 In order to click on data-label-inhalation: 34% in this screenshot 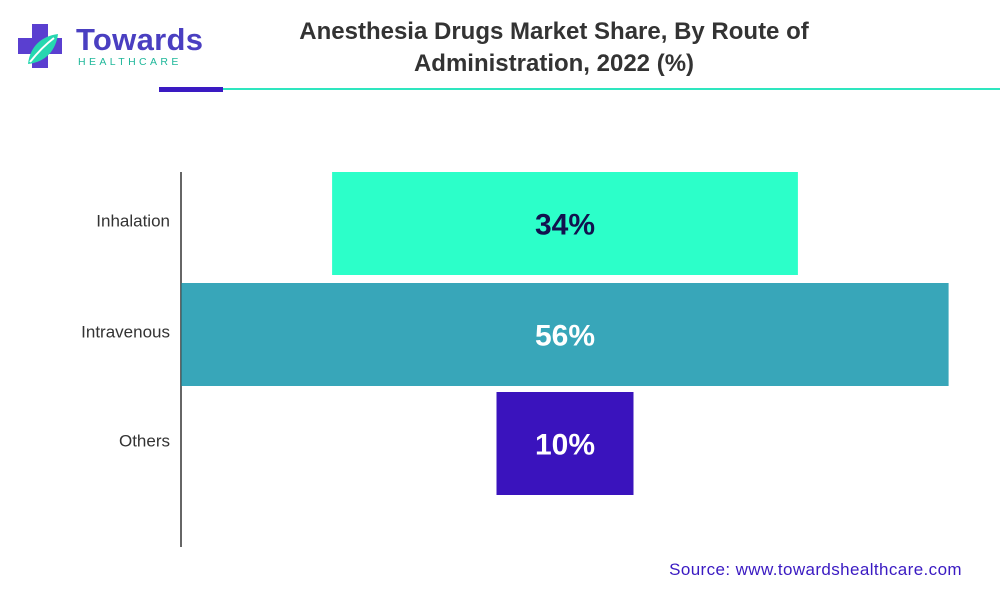, I will do `click(565, 225)`.